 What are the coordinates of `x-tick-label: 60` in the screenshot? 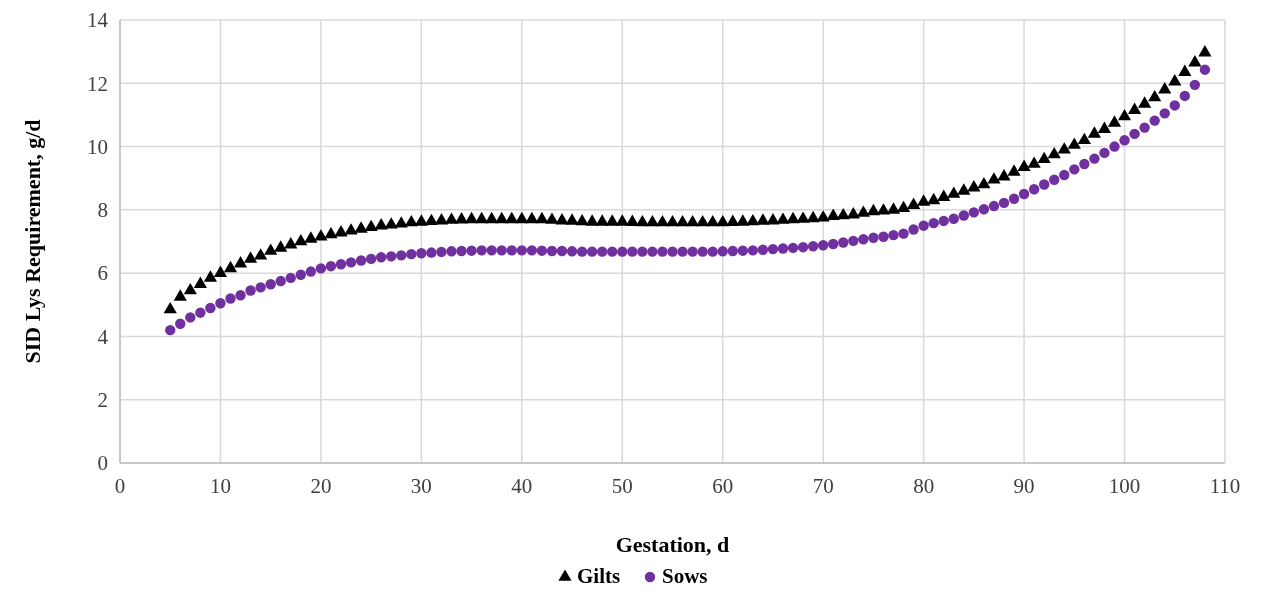 It's located at (723, 486).